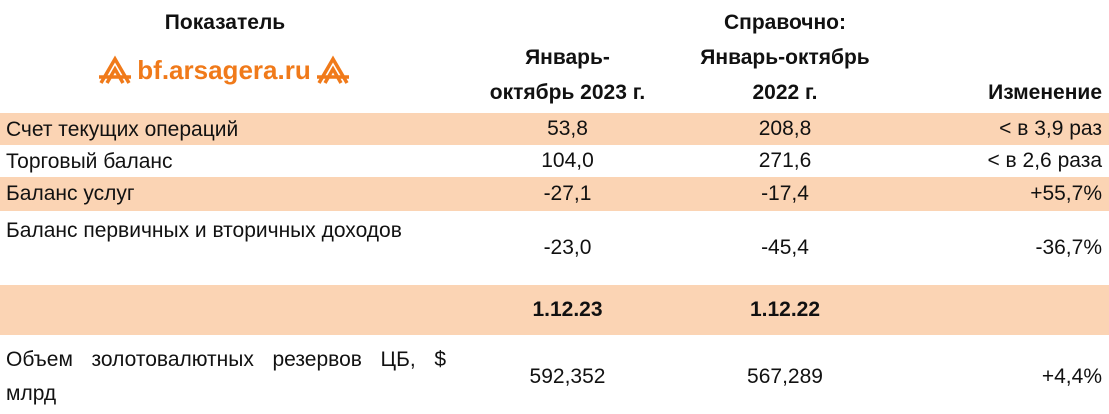 The height and width of the screenshot is (414, 1109). What do you see at coordinates (204, 230) in the screenshot?
I see `row-label: Баланс первичных и вторичных доходов` at bounding box center [204, 230].